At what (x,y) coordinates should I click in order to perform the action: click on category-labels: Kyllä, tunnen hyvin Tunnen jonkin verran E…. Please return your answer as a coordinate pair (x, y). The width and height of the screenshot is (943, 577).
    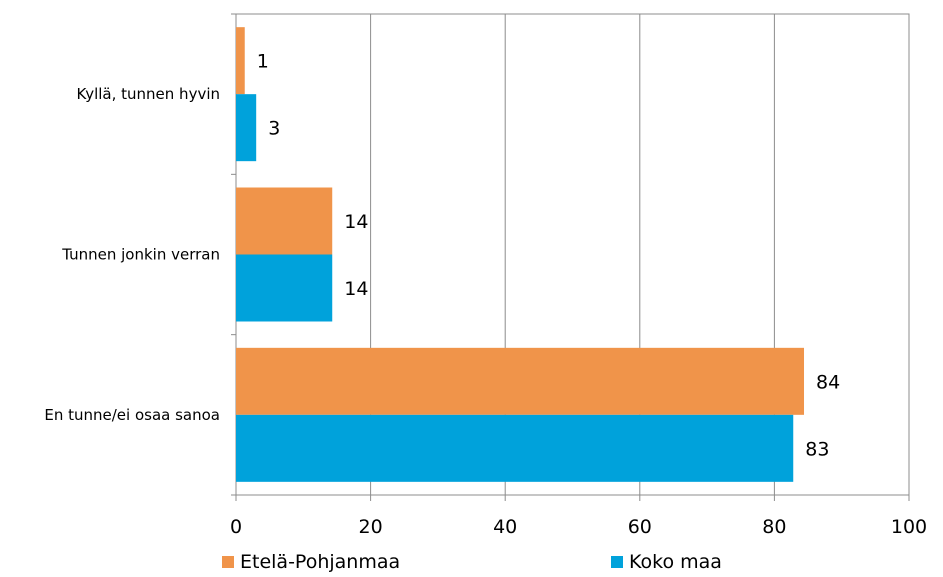
    Looking at the image, I should click on (132, 254).